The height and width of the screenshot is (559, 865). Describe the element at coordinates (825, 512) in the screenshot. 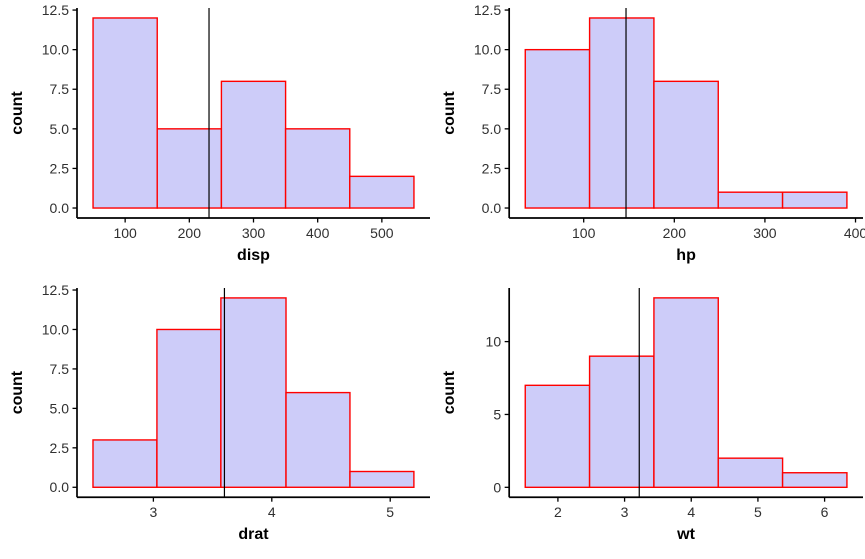

I see `x-tick-label: 6` at that location.